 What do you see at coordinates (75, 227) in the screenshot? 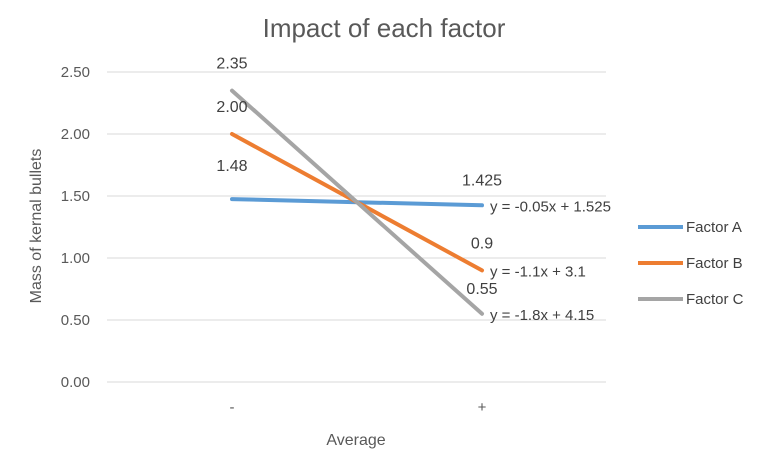
I see `y-axis-ticks: 0.00 0.50 1.00 1.50 2.00 2.50` at bounding box center [75, 227].